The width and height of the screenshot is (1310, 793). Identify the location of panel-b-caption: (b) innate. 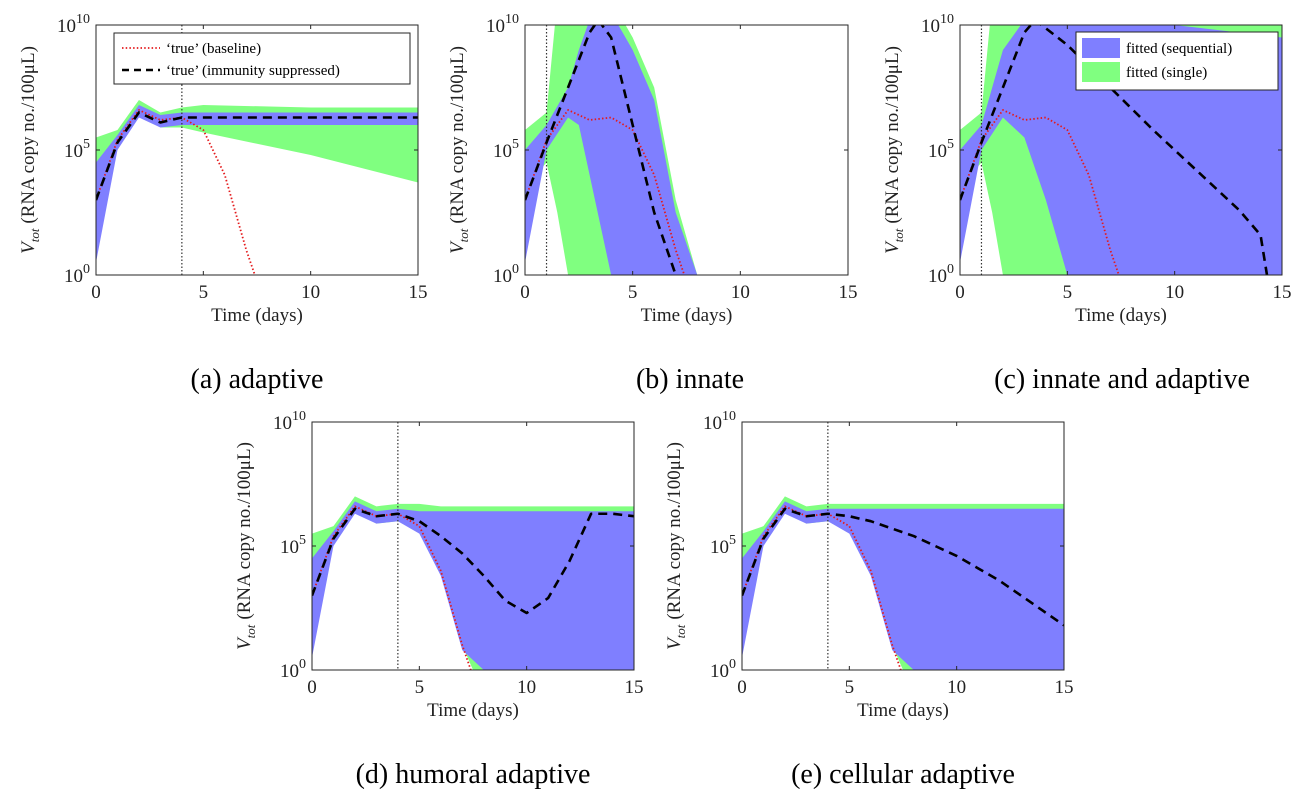
(690, 379).